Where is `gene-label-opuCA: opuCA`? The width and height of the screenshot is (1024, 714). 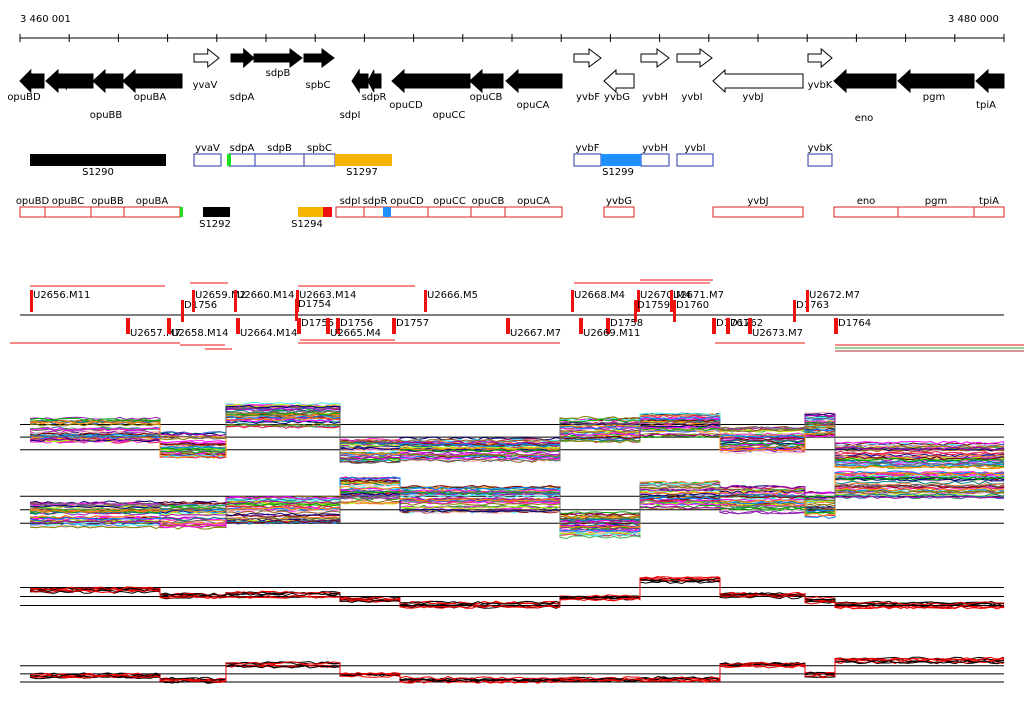
gene-label-opuCA: opuCA is located at coordinates (533, 105).